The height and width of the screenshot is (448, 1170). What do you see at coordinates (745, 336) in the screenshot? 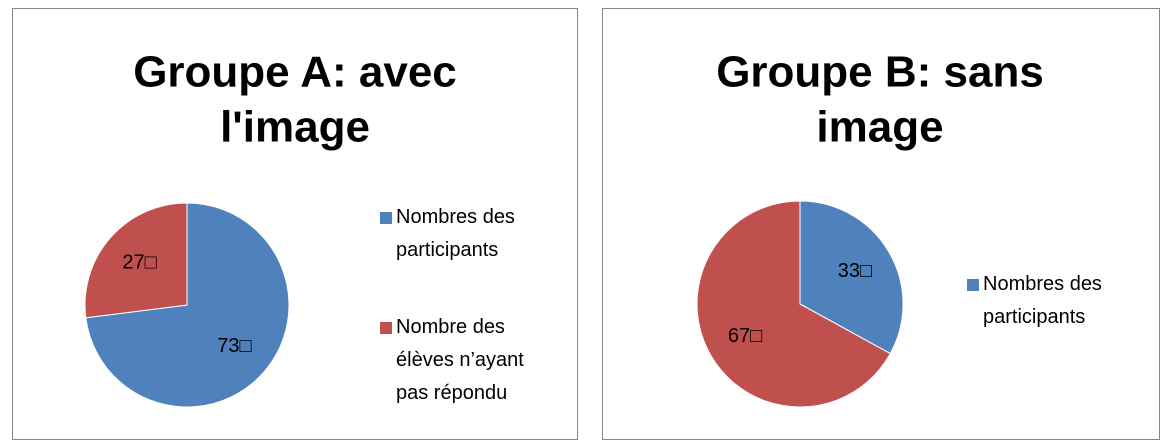
I see `data-label: 67□` at bounding box center [745, 336].